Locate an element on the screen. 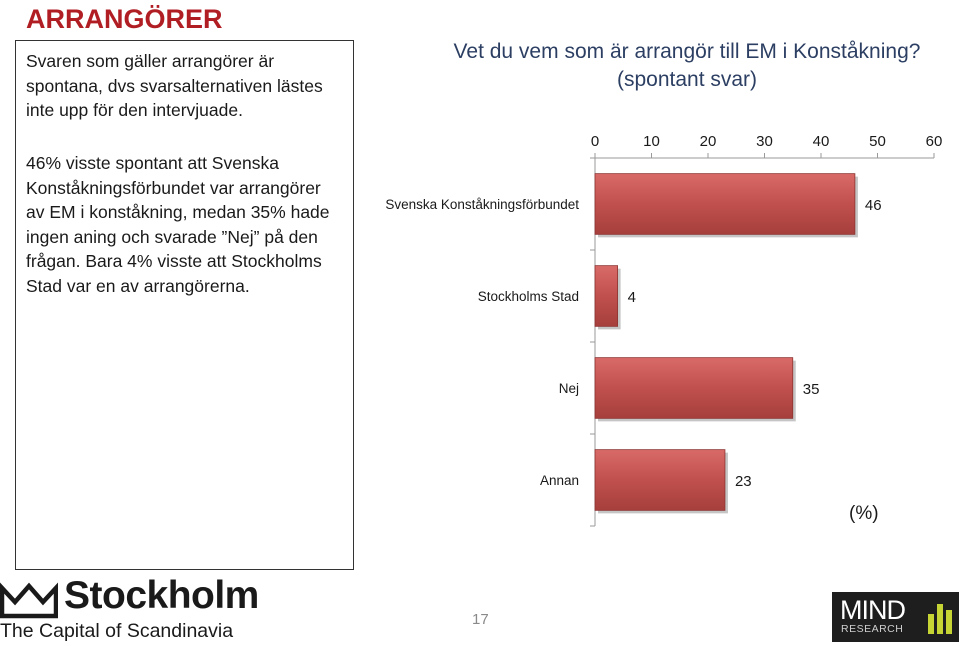 The height and width of the screenshot is (646, 960). data-label: 4 is located at coordinates (632, 297).